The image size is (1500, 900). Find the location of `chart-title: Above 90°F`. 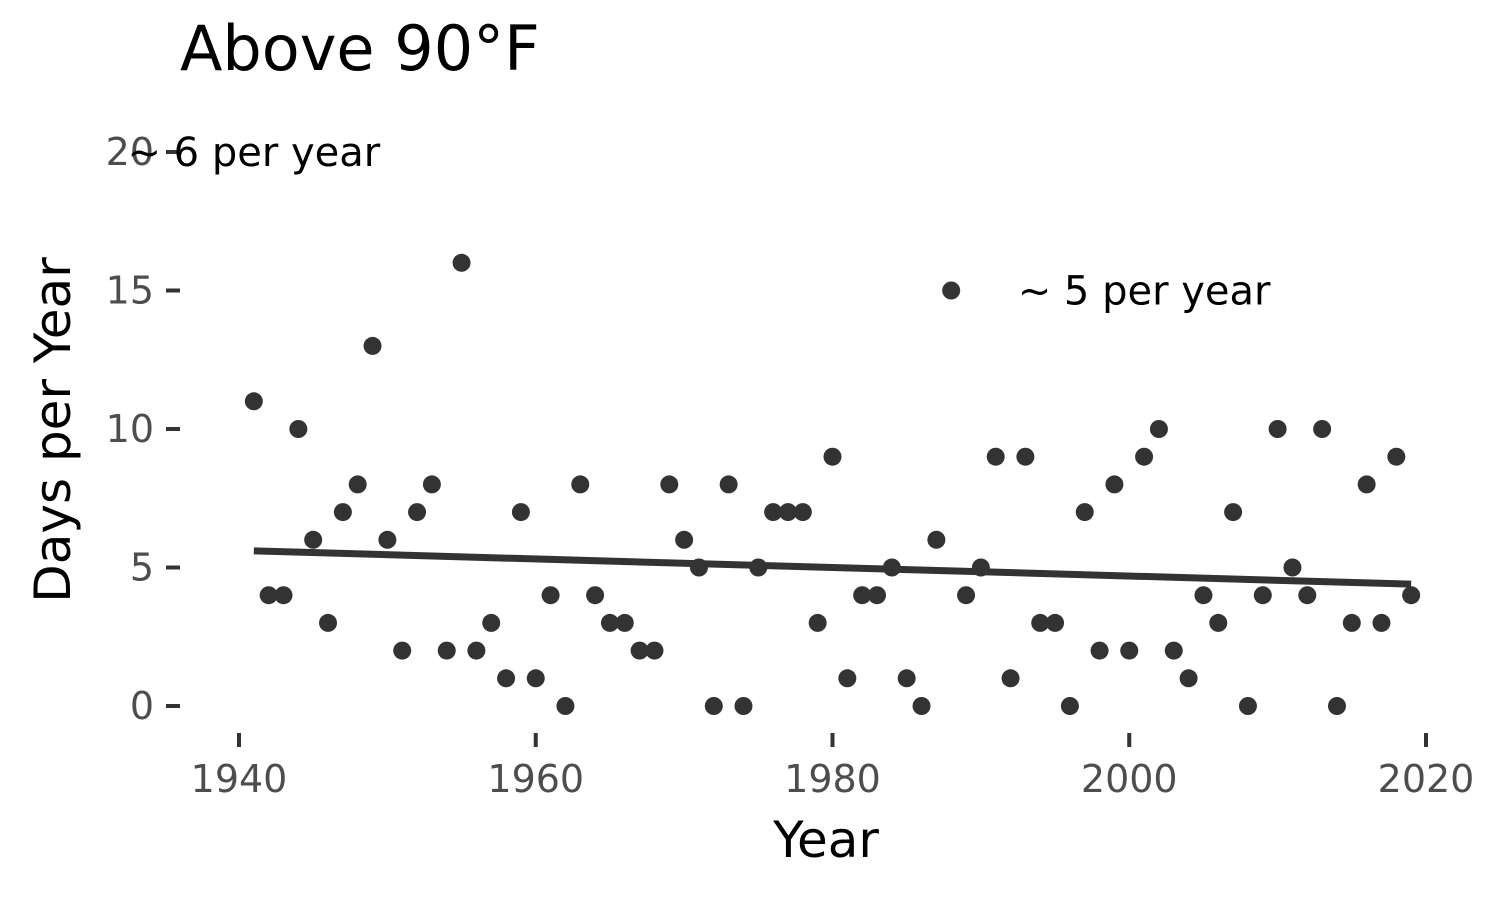

chart-title: Above 90°F is located at coordinates (360, 48).